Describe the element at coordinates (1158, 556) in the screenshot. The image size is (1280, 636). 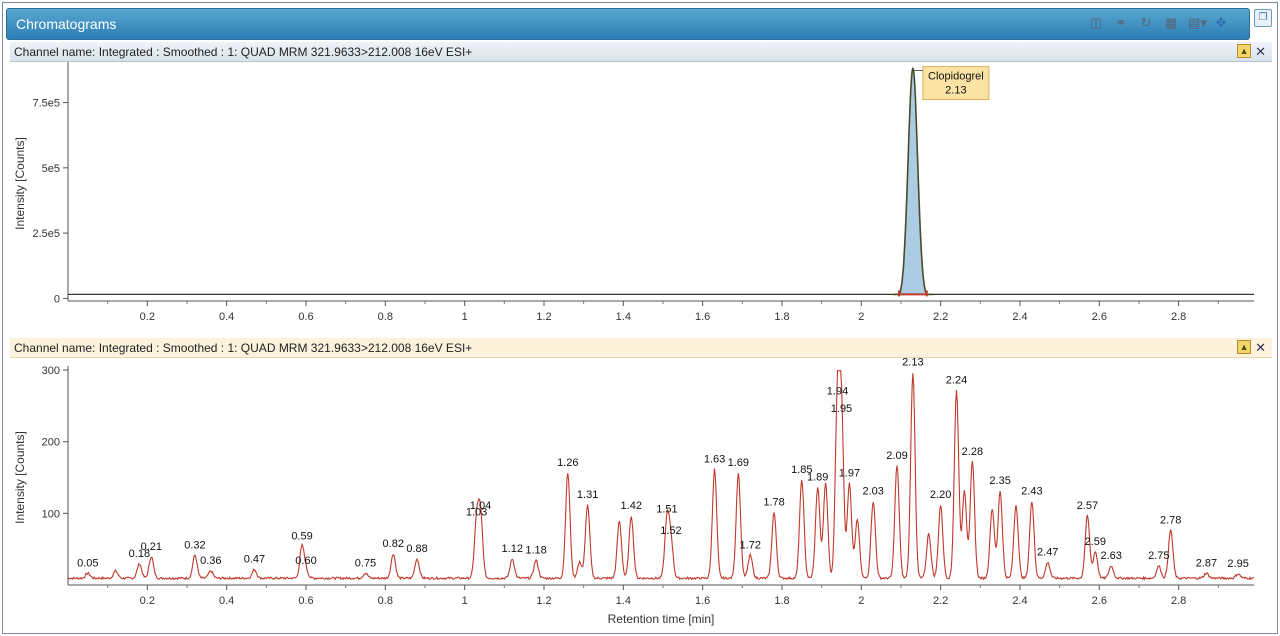
I see `peak-label: 2.75` at that location.